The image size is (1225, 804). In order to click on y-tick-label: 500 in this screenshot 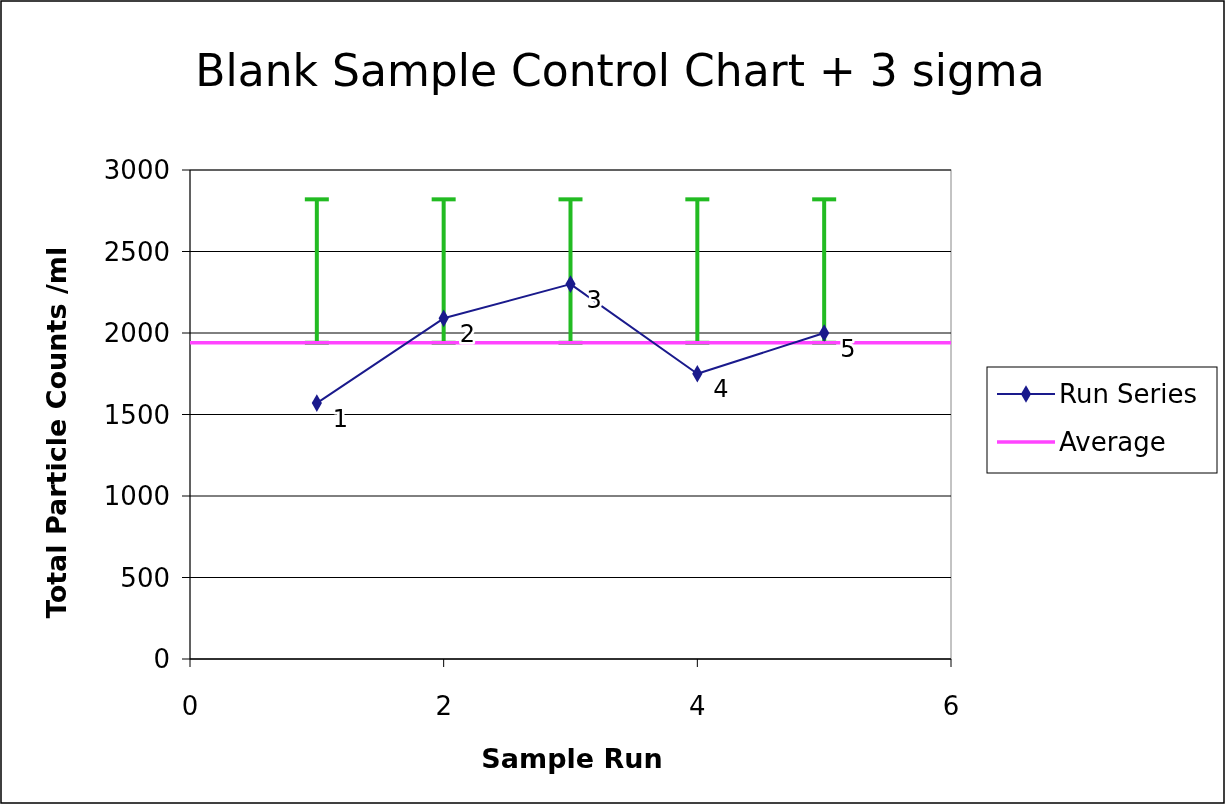, I will do `click(145, 577)`.